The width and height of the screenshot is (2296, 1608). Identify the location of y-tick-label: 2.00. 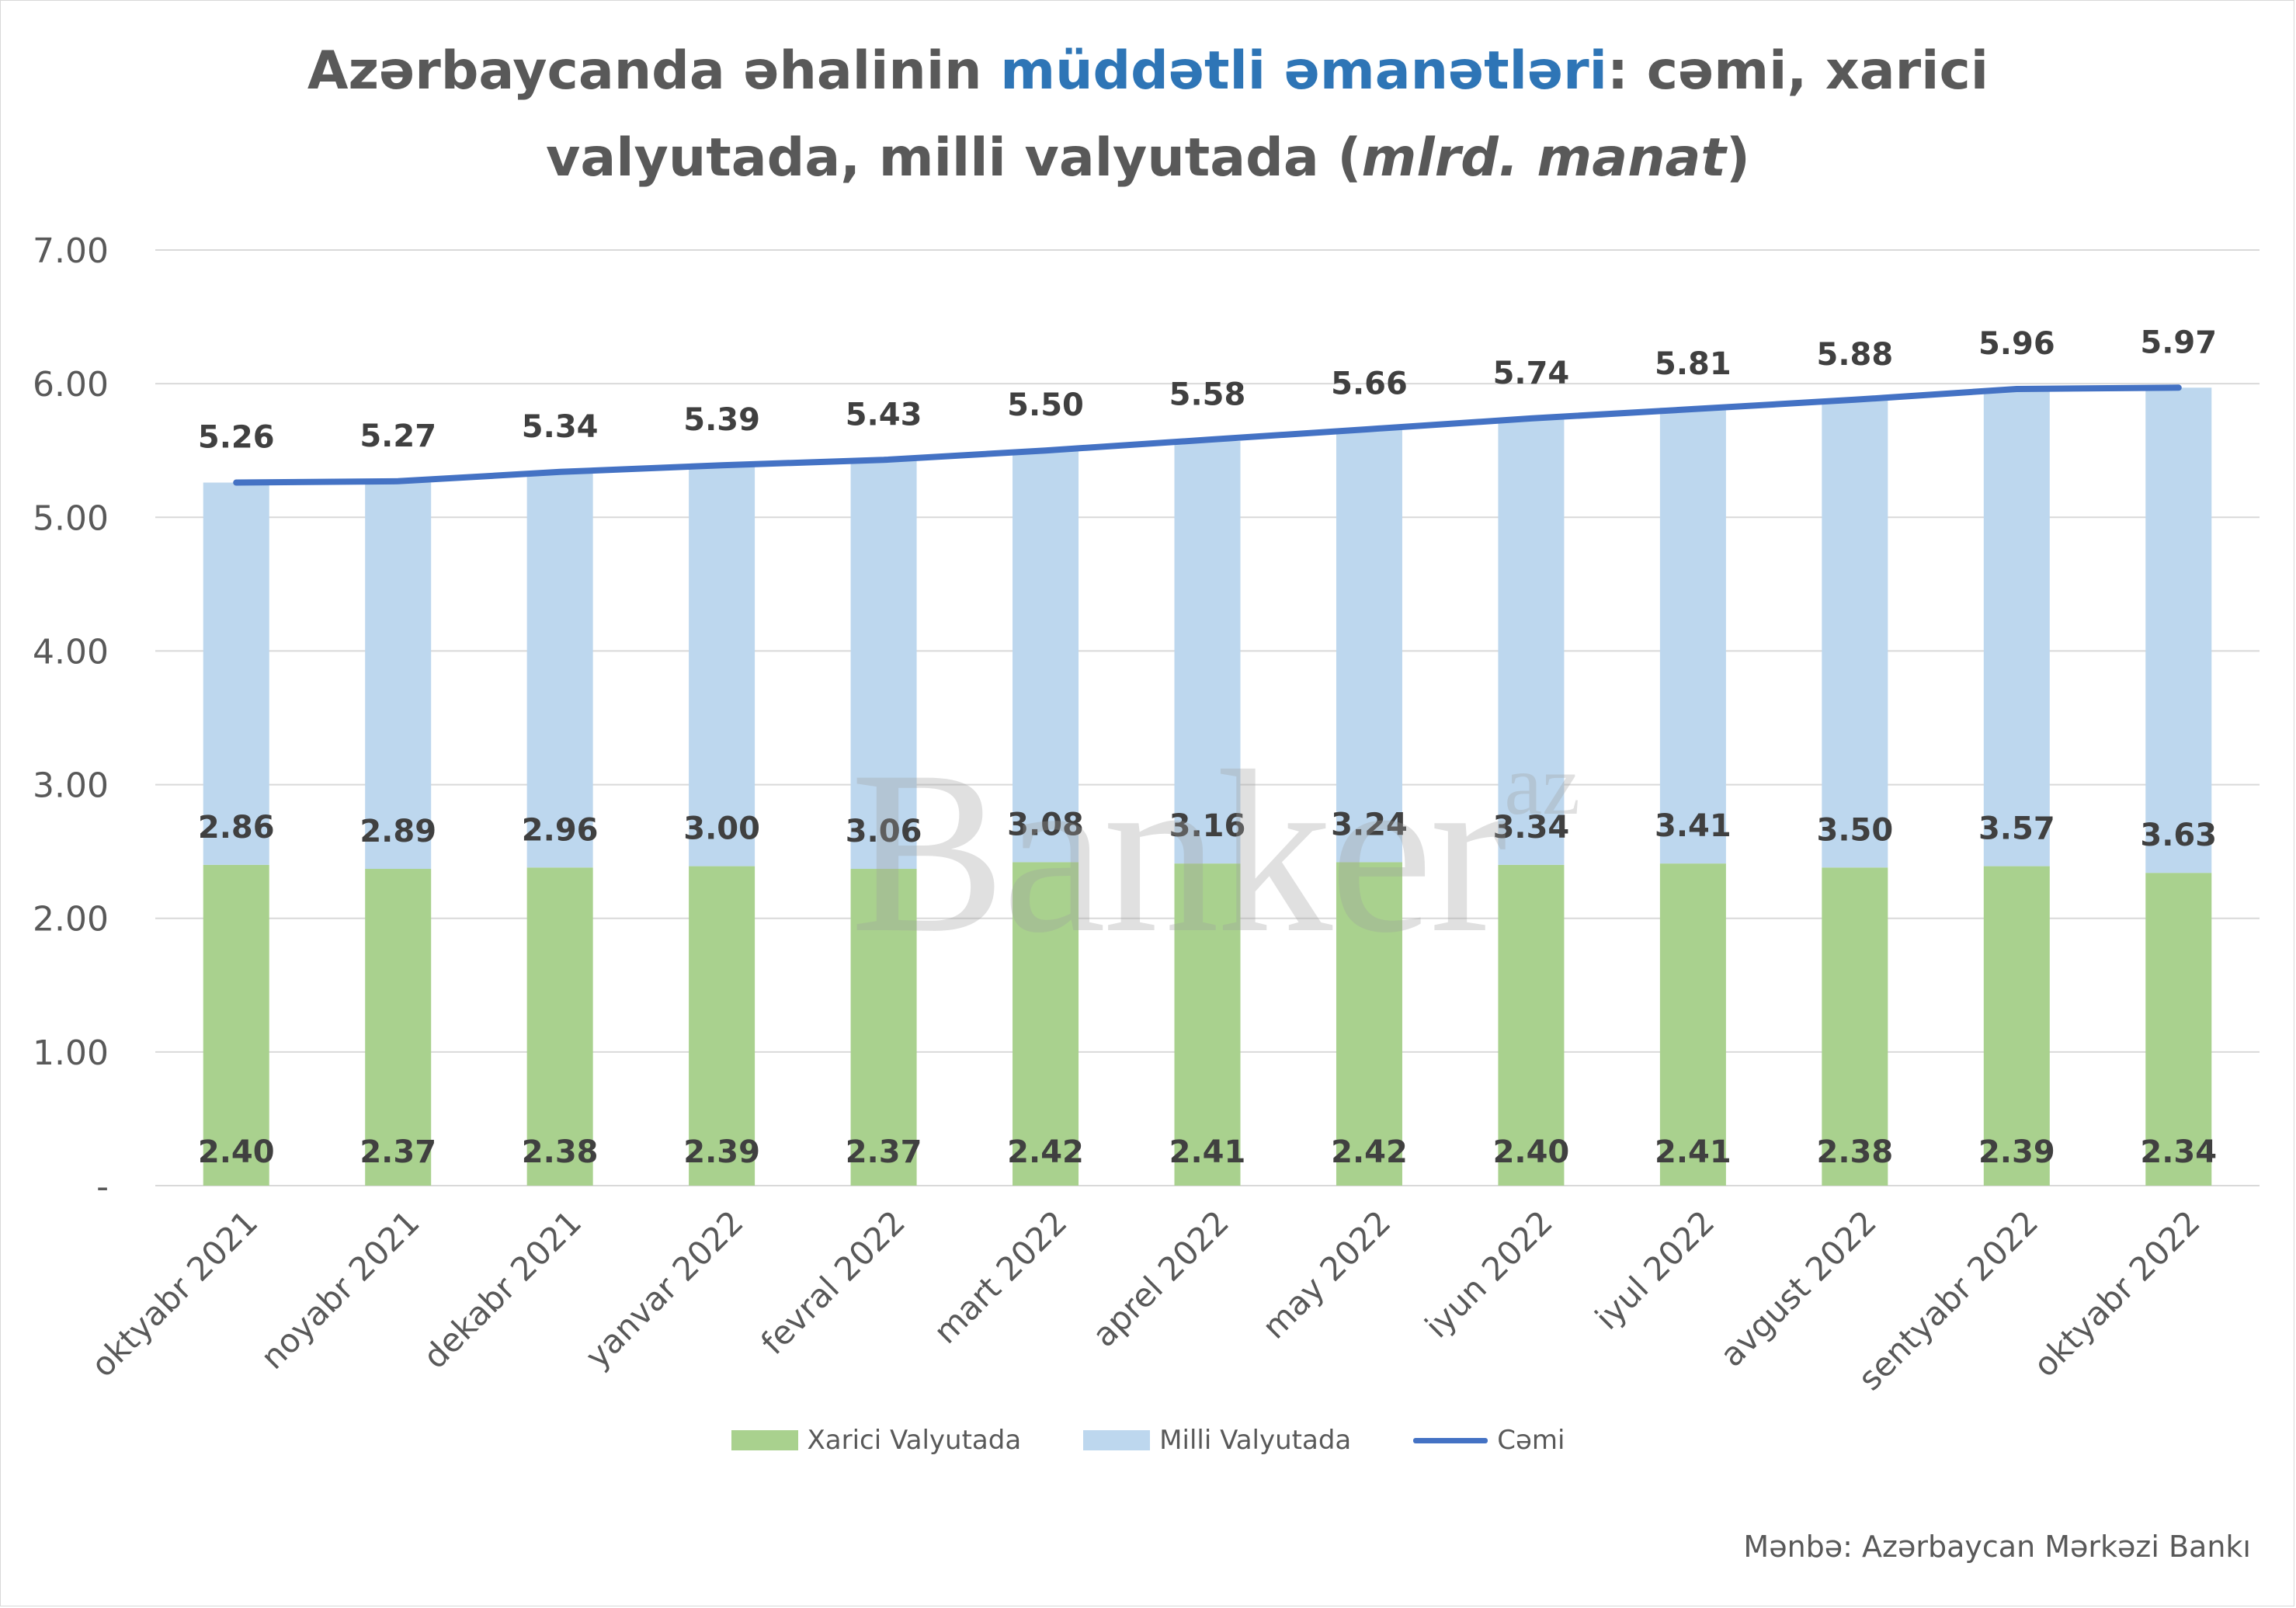
(71, 919).